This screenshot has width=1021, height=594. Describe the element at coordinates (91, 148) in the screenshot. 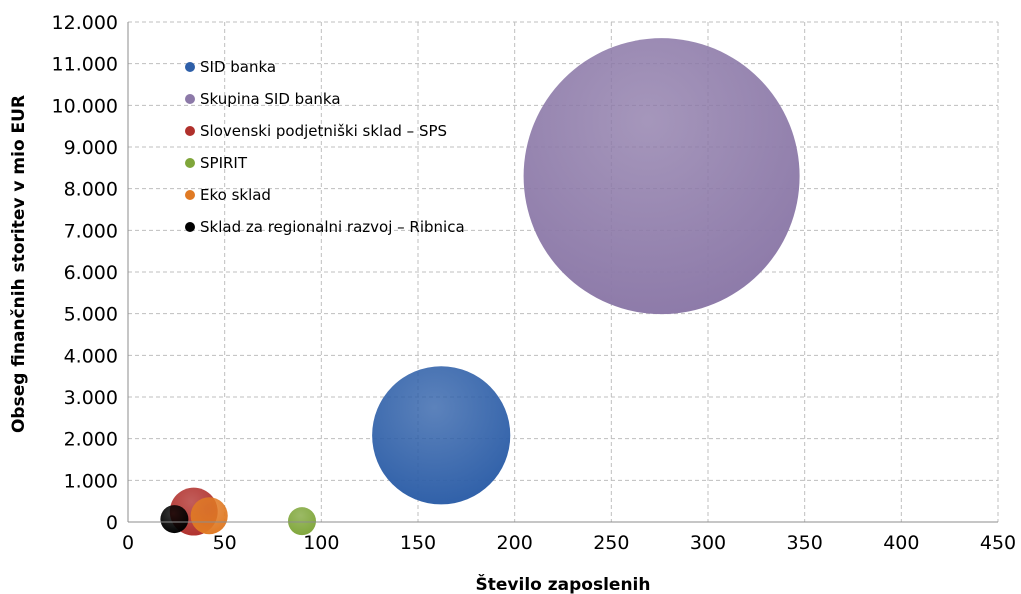

I see `y-tick-label: 9.000` at that location.